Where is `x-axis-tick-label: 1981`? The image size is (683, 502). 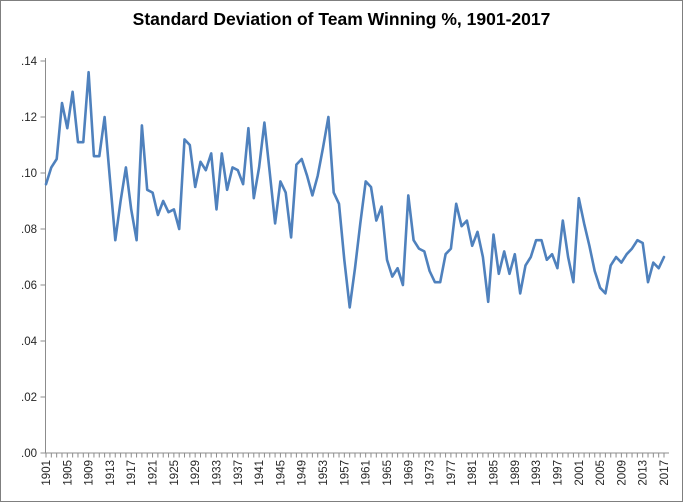
x-axis-tick-label: 1981 is located at coordinates (473, 473).